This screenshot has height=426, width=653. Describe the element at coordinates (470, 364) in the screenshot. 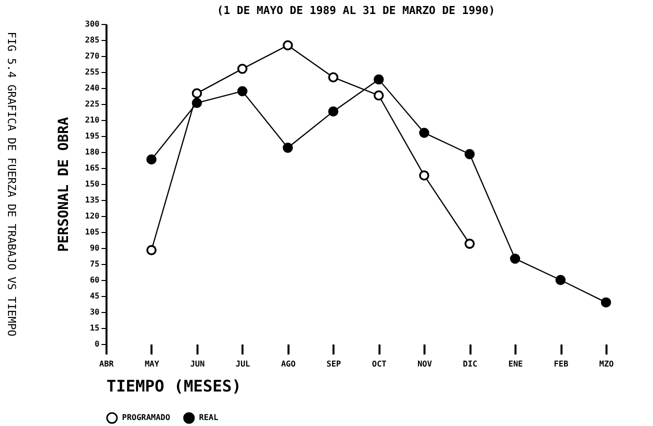

I see `x-tick-label: DIC` at that location.